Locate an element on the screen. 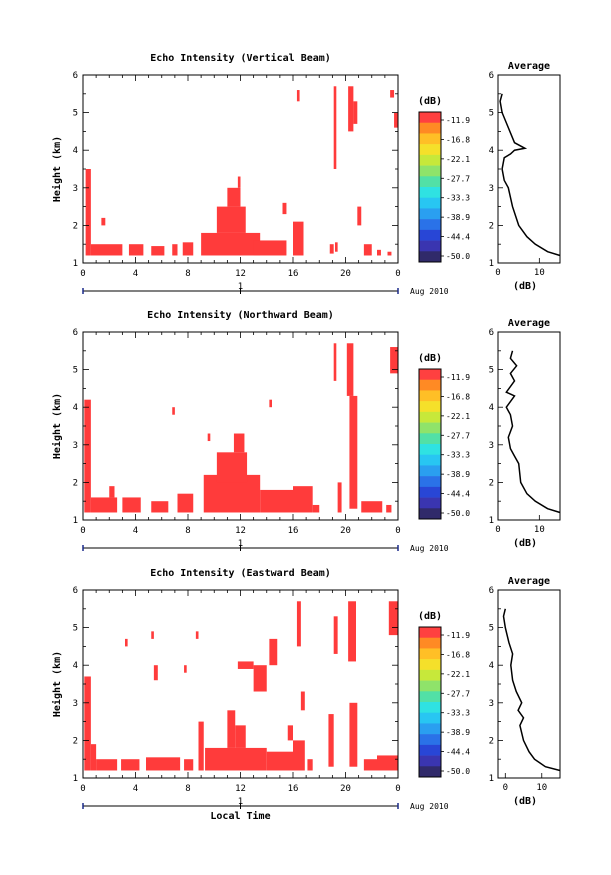 The height and width of the screenshot is (875, 611). x-axis-label: Local Time is located at coordinates (240, 816).